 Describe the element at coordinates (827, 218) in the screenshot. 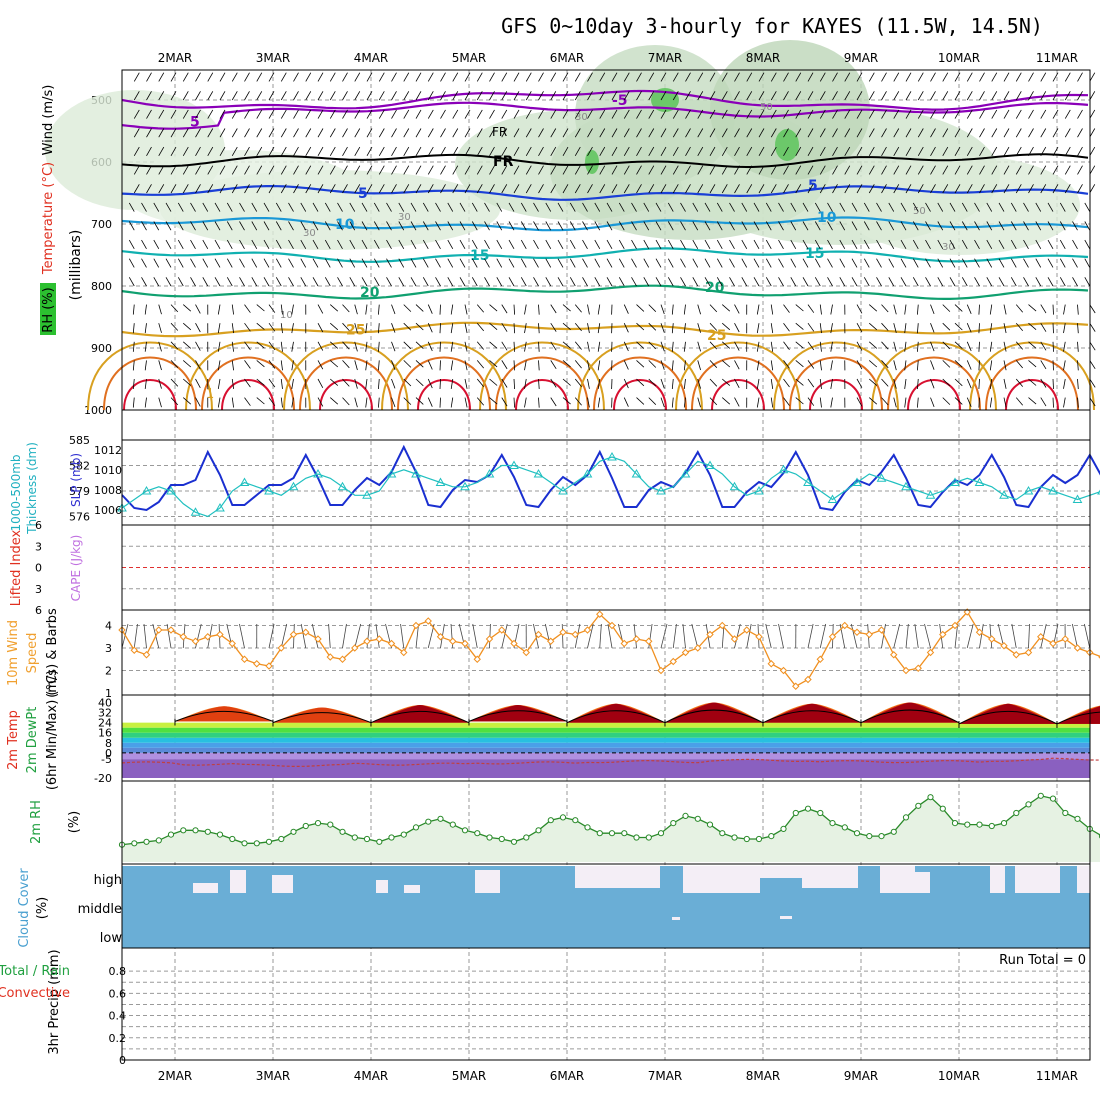

I see `temp-label-10b: 10` at that location.